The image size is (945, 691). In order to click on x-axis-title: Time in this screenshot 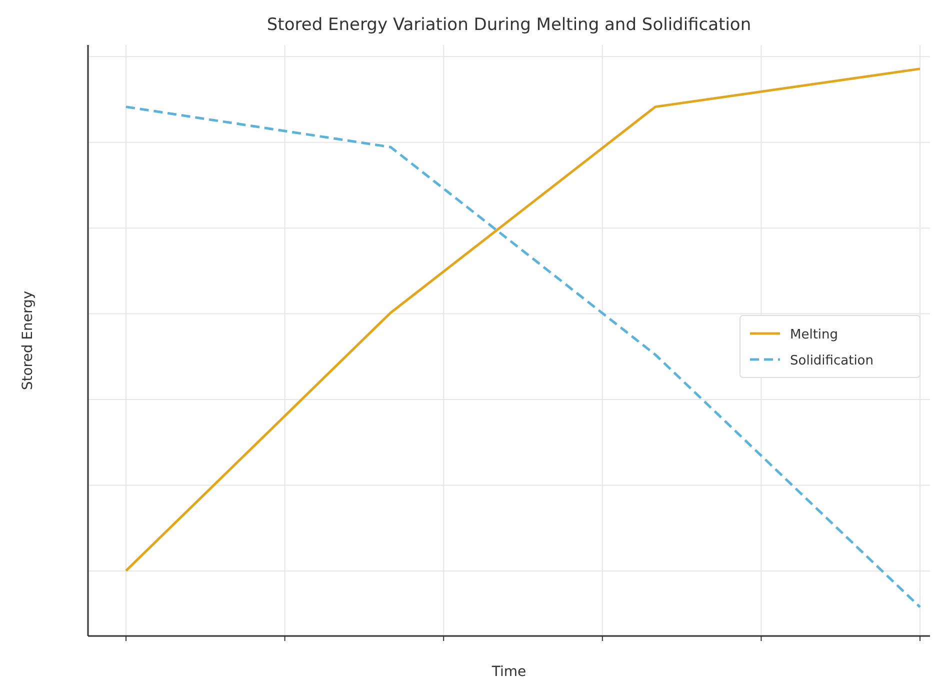, I will do `click(508, 672)`.